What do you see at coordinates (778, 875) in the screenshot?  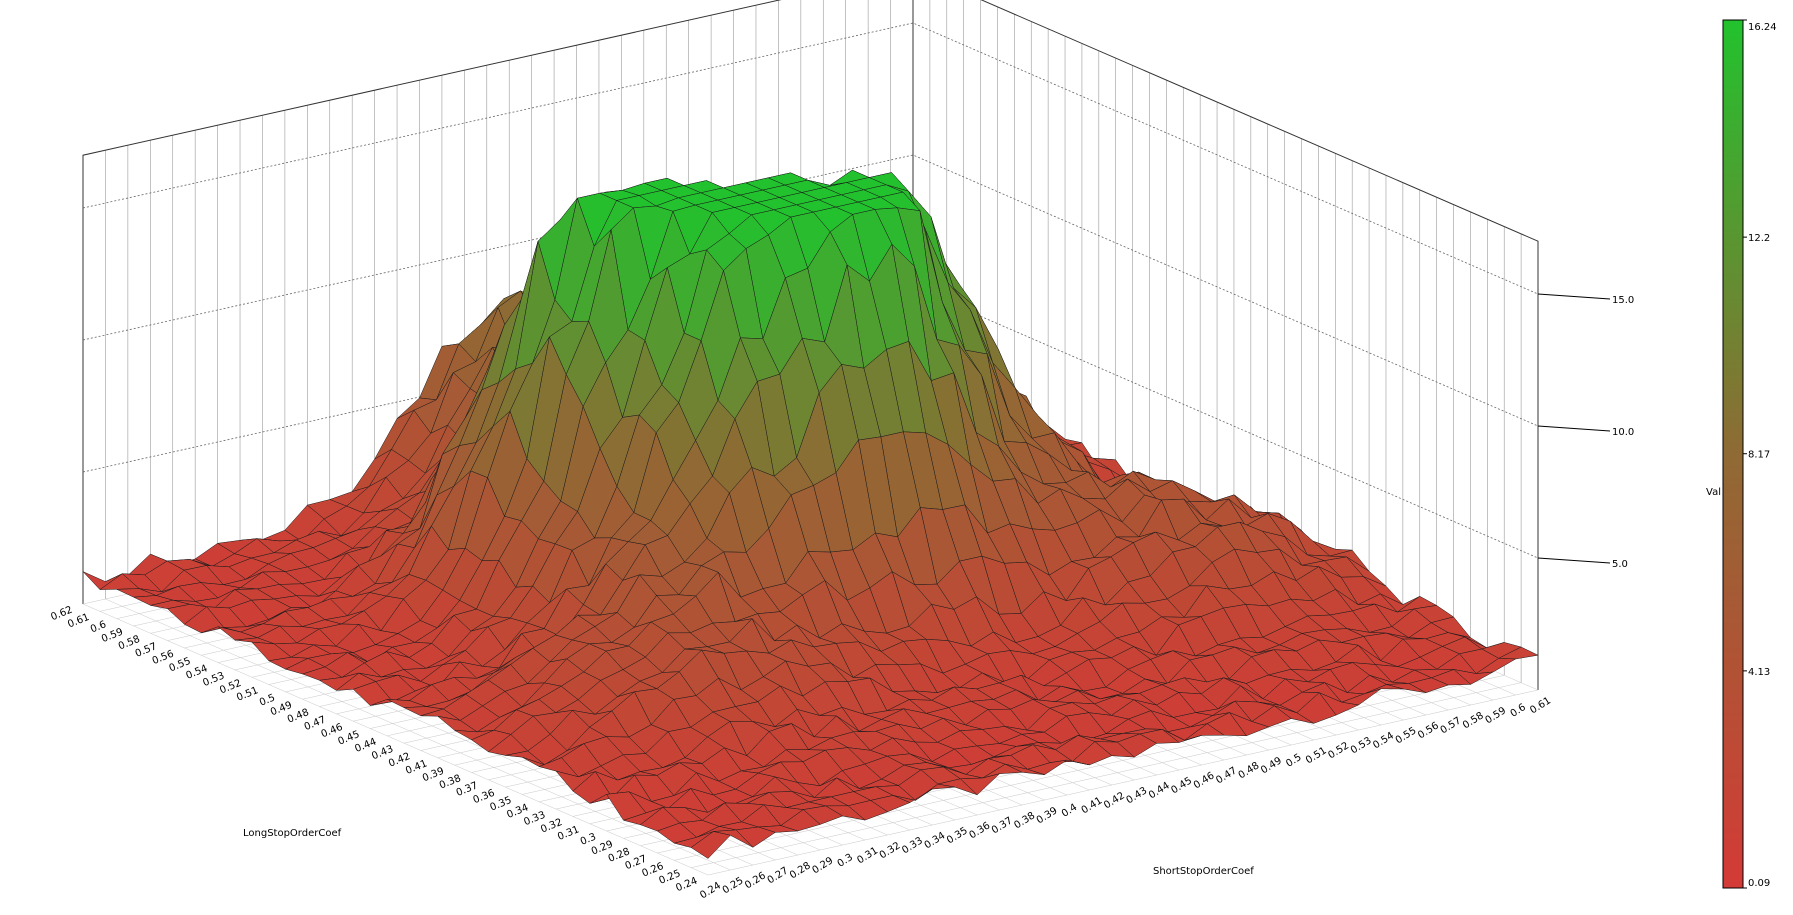 I see `x-tick-label: 0.27` at bounding box center [778, 875].